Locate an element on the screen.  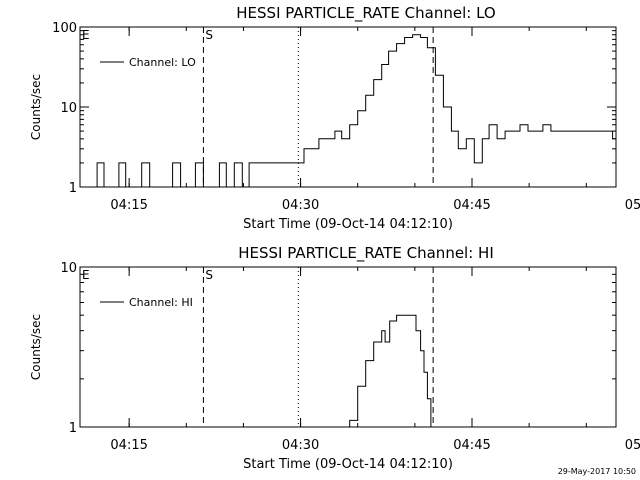
legend-label: Channel: HI is located at coordinates (161, 302).